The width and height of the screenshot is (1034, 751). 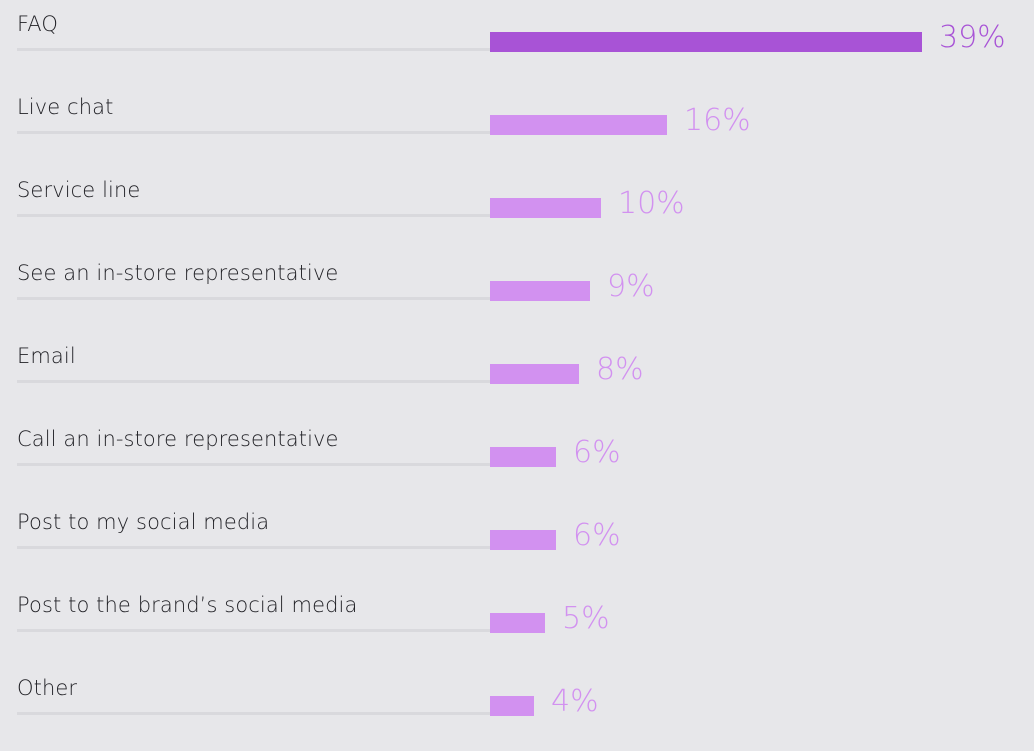 What do you see at coordinates (534, 374) in the screenshot?
I see `bar-email` at bounding box center [534, 374].